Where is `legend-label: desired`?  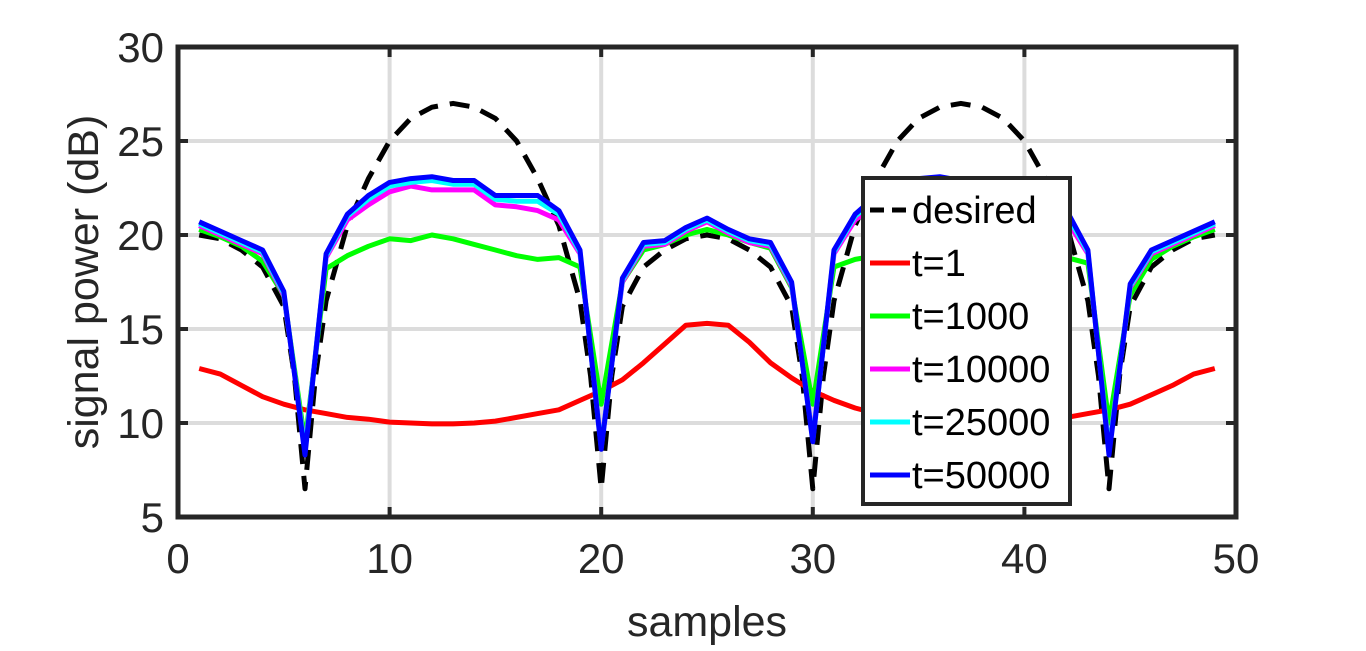 legend-label: desired is located at coordinates (974, 211).